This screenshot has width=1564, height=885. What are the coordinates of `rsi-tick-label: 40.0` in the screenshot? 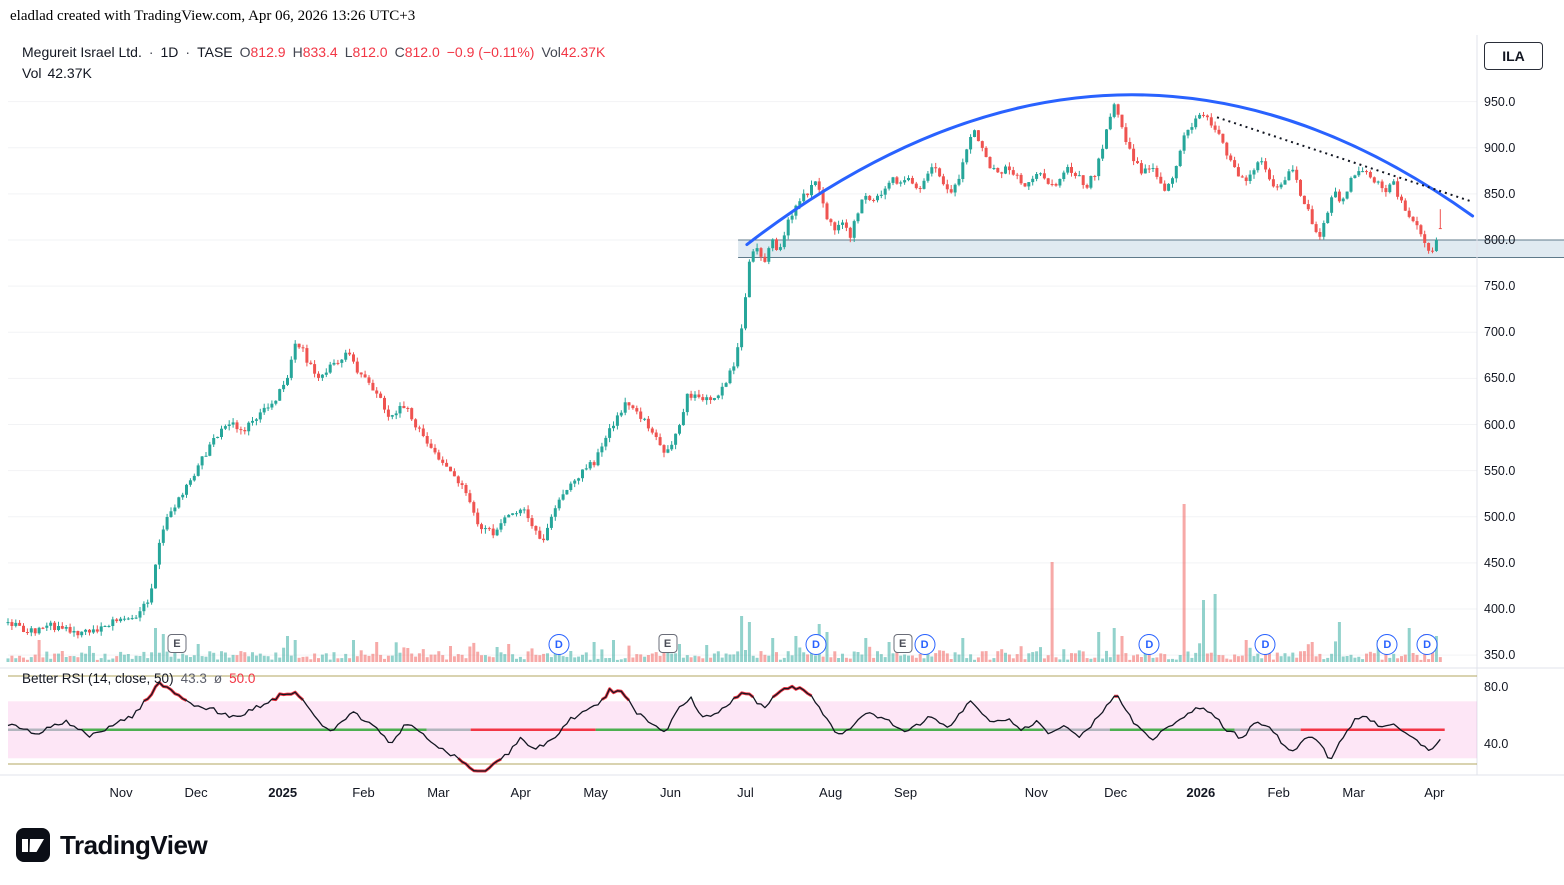 It's located at (1496, 744).